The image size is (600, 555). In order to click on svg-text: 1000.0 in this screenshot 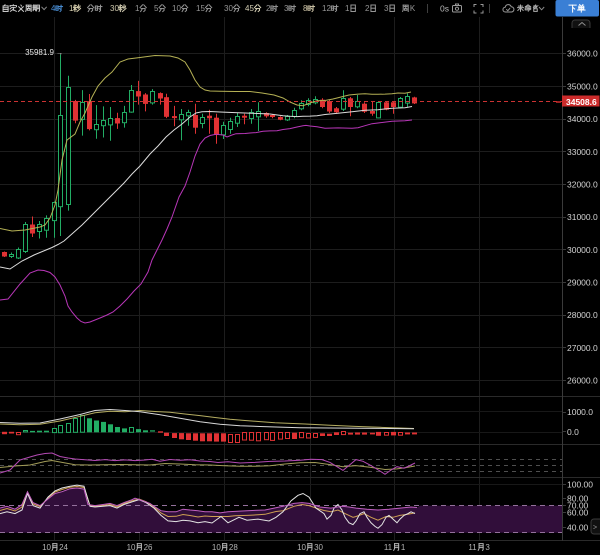, I will do `click(580, 412)`.